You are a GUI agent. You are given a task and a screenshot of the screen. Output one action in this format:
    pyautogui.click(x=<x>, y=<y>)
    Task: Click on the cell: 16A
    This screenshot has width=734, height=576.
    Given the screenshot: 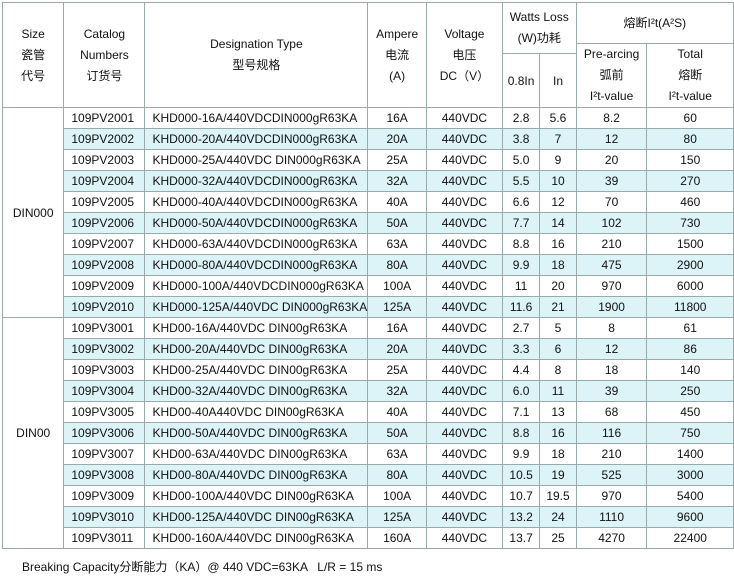 What is the action you would take?
    pyautogui.click(x=397, y=328)
    